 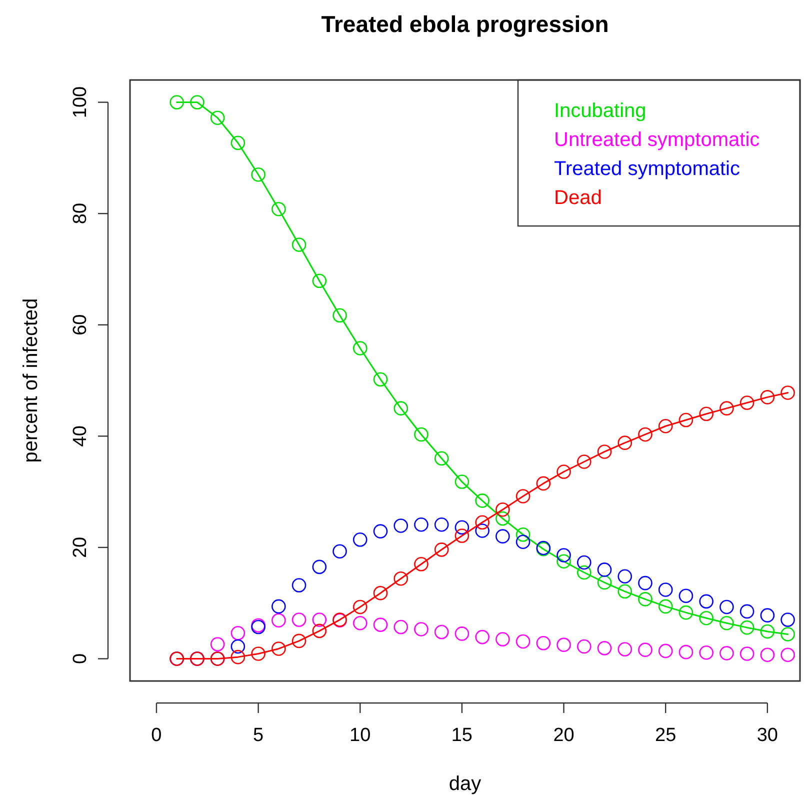 I want to click on y-axis-title: percent of infected, so click(x=31, y=380).